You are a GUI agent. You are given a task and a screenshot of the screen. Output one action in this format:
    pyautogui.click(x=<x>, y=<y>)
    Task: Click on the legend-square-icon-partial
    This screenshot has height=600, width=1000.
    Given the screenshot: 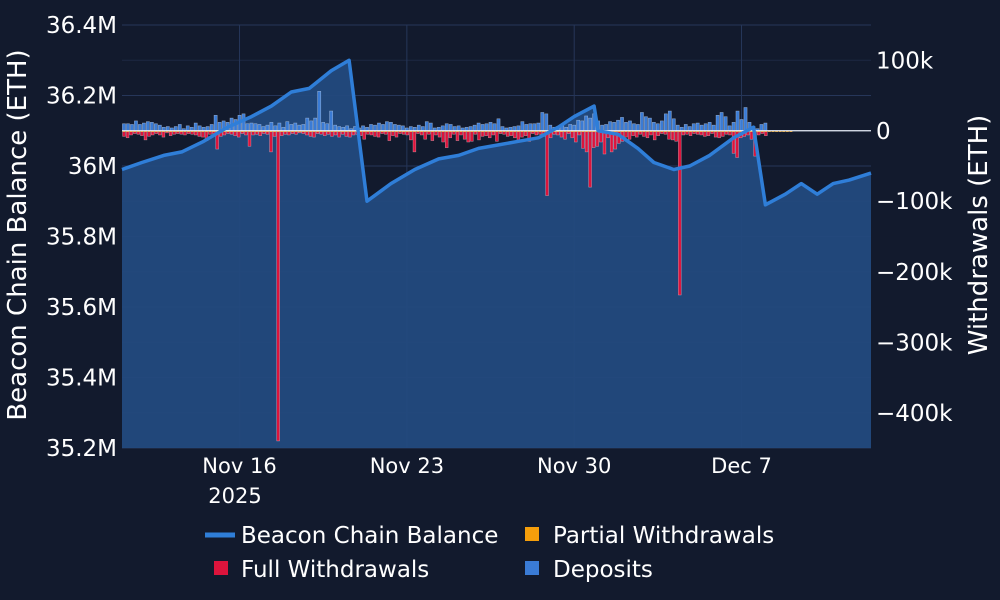 What is the action you would take?
    pyautogui.click(x=532, y=534)
    